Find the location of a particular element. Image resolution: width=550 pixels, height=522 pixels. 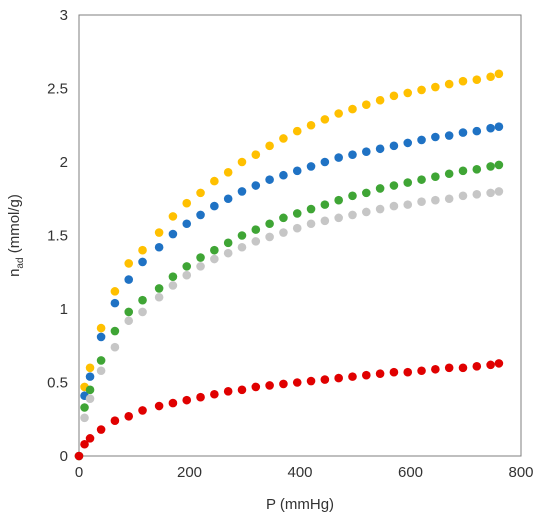

x-tick-label: 800 is located at coordinates (520, 472).